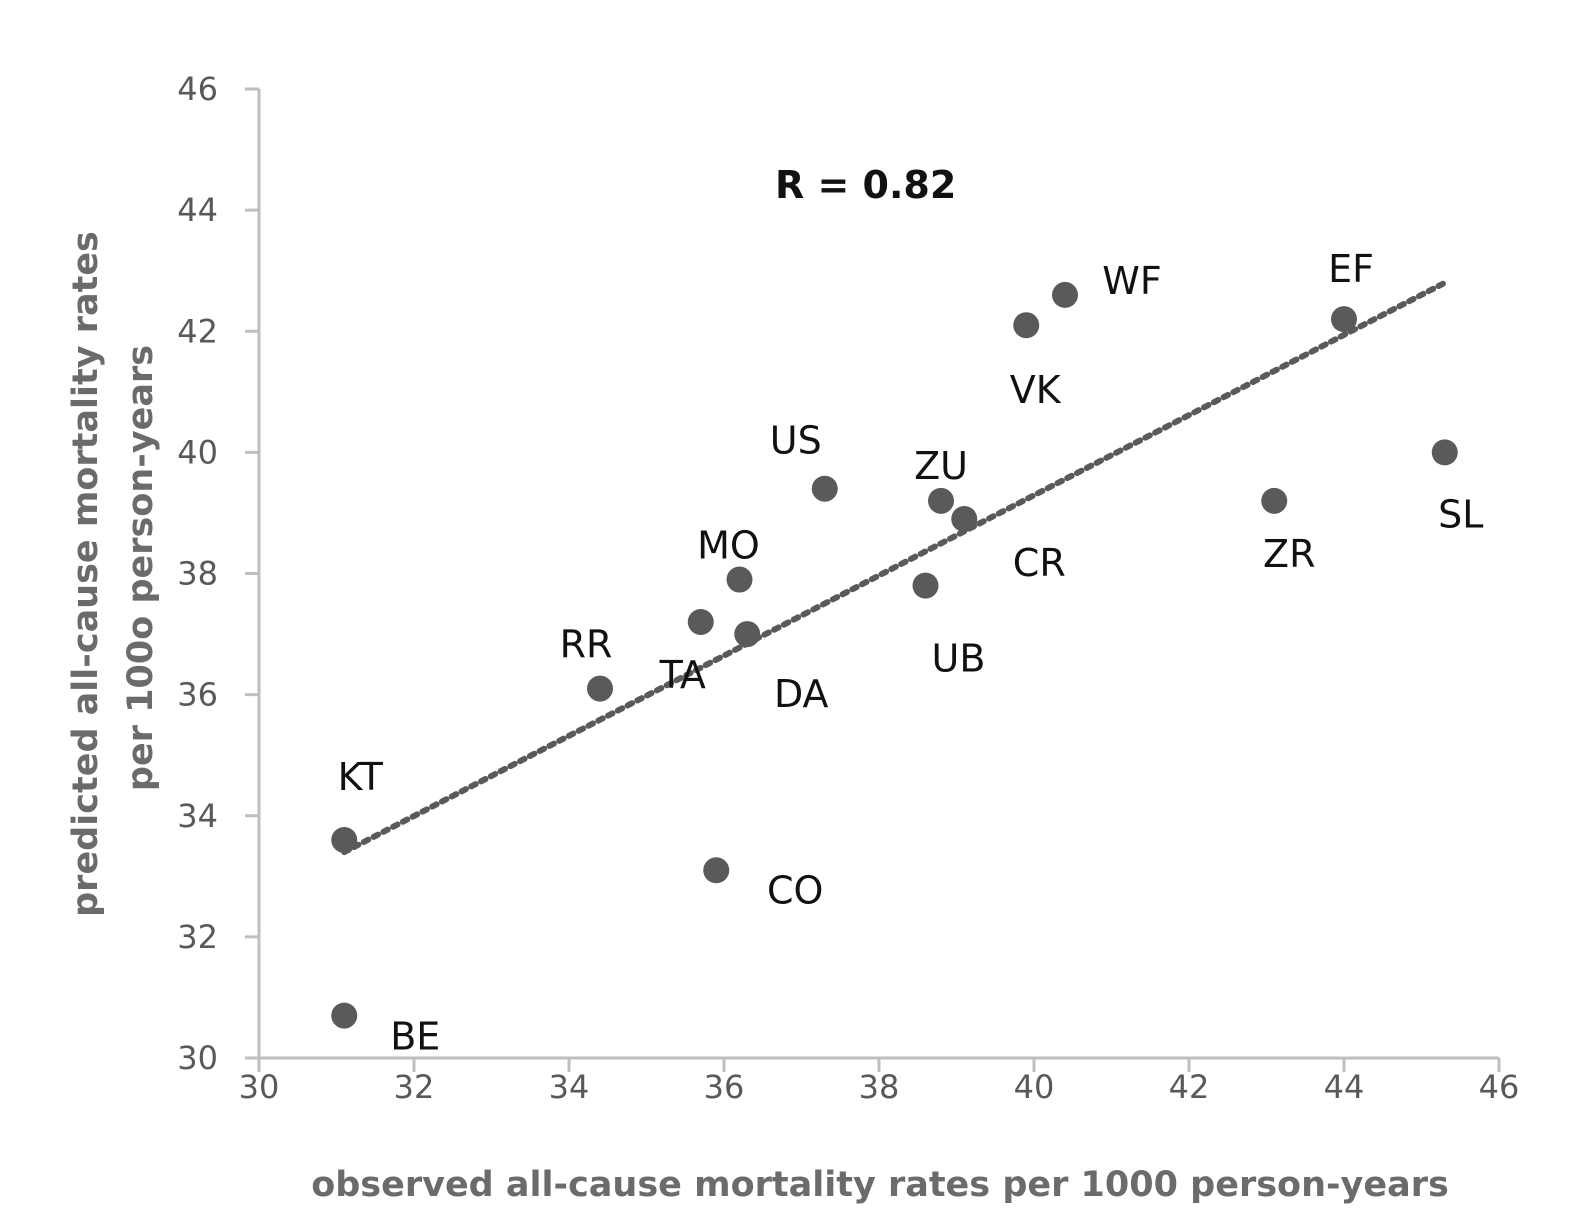  I want to click on data-point-zr, so click(1274, 500).